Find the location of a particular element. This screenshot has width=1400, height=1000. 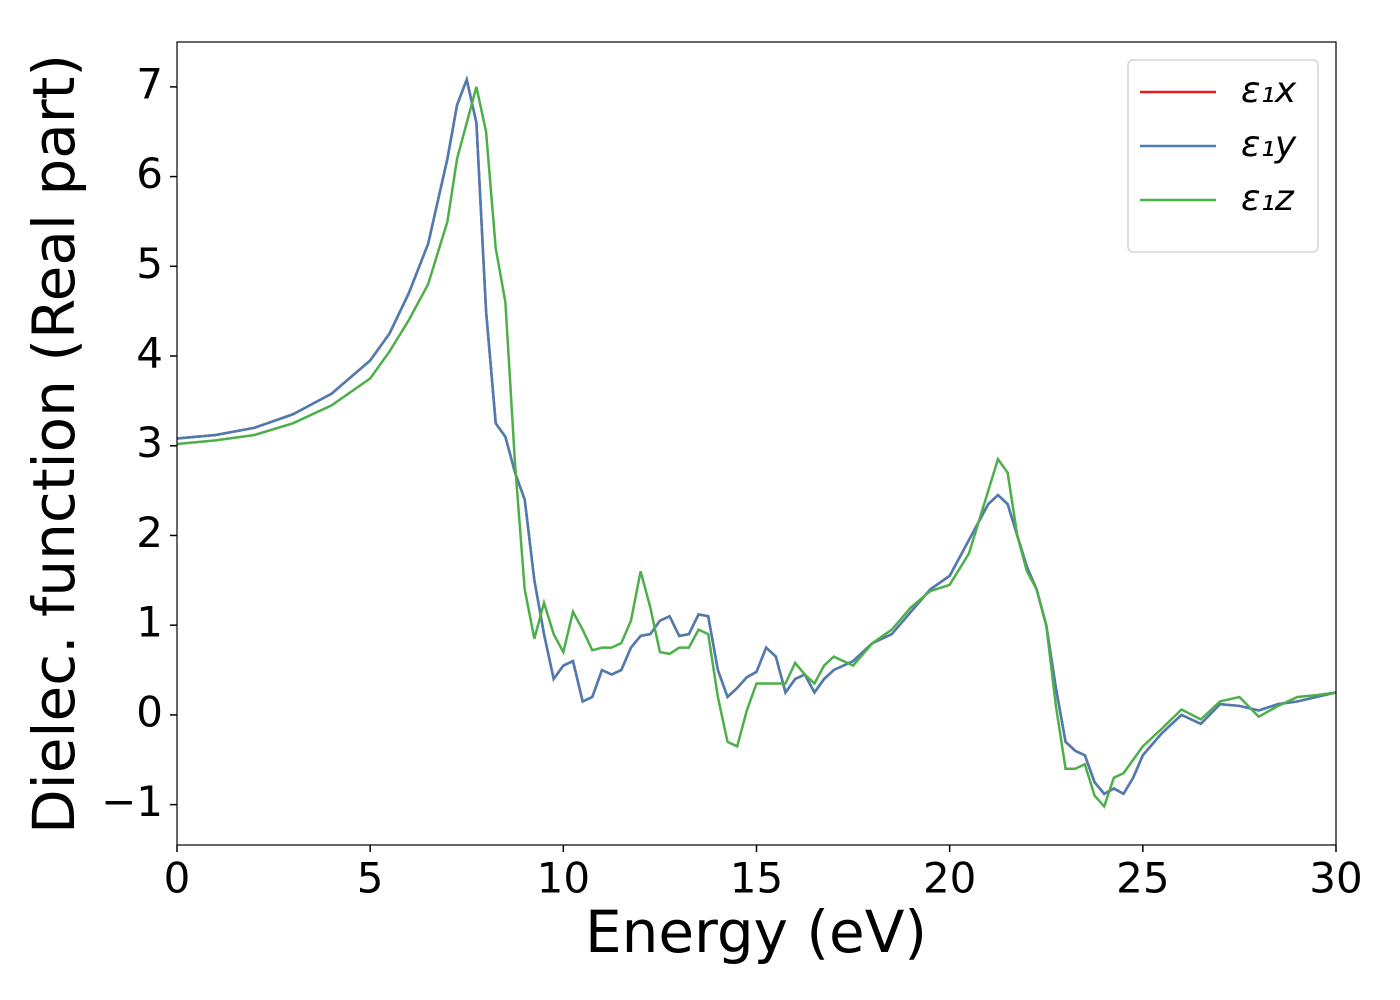

y-tick-label: 6 is located at coordinates (149, 173).